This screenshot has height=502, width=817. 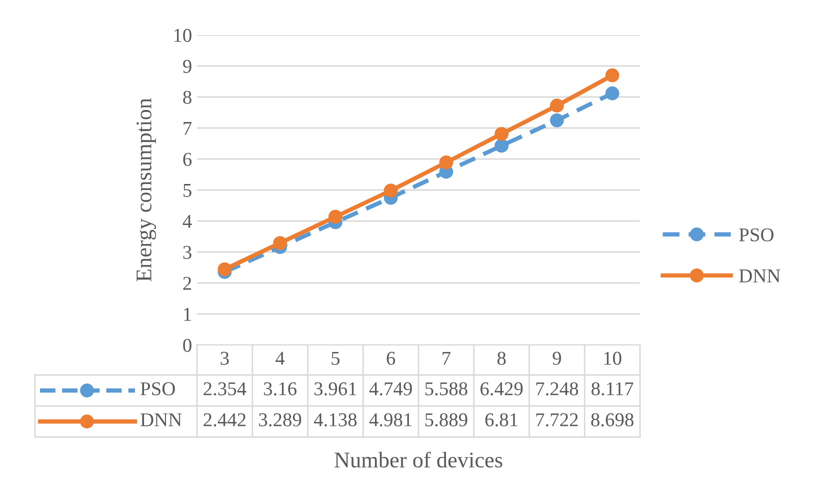 What do you see at coordinates (446, 389) in the screenshot?
I see `data-label: 5.588` at bounding box center [446, 389].